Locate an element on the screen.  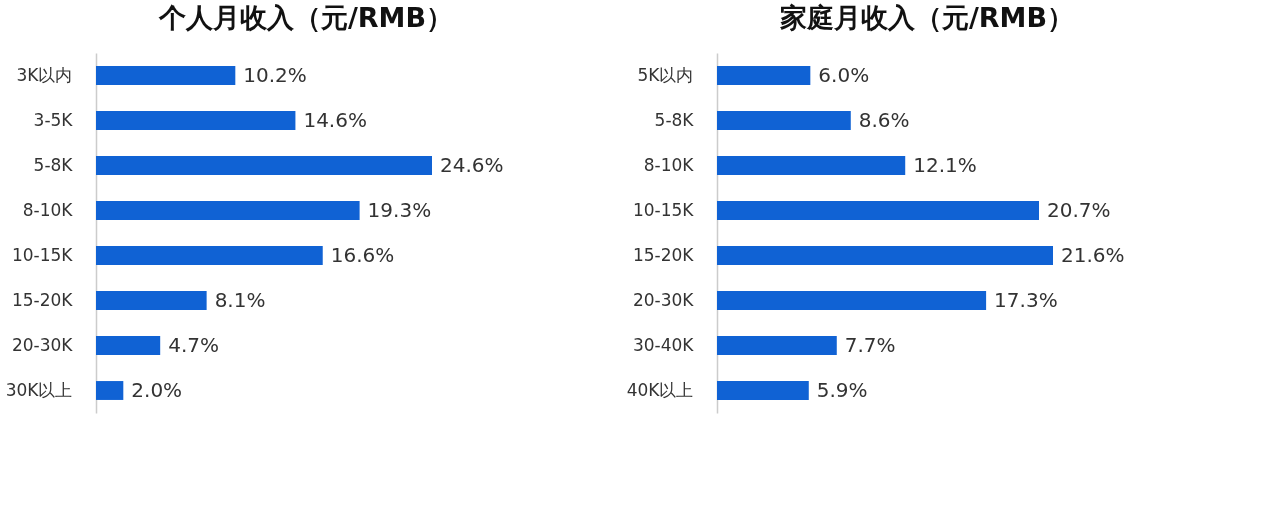
data-label: 21.6% is located at coordinates (1093, 254).